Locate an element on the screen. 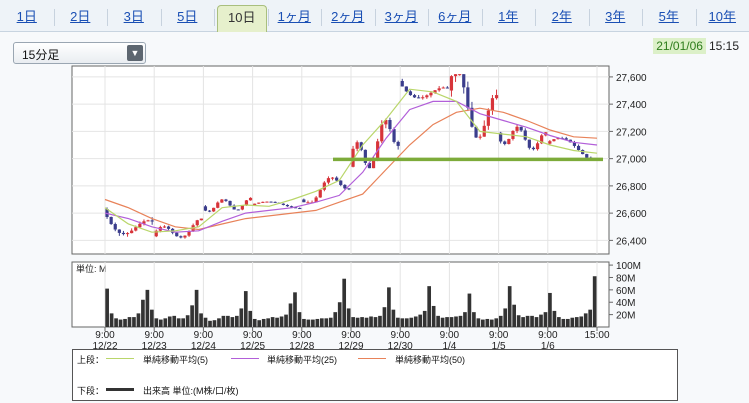 The height and width of the screenshot is (403, 749). timestamp: 21/01/06 15:15 is located at coordinates (696, 46).